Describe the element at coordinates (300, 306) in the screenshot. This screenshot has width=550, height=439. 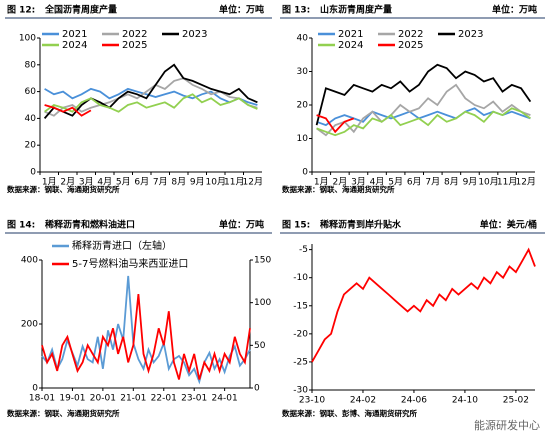
I see `y-tick-label: -15` at that location.